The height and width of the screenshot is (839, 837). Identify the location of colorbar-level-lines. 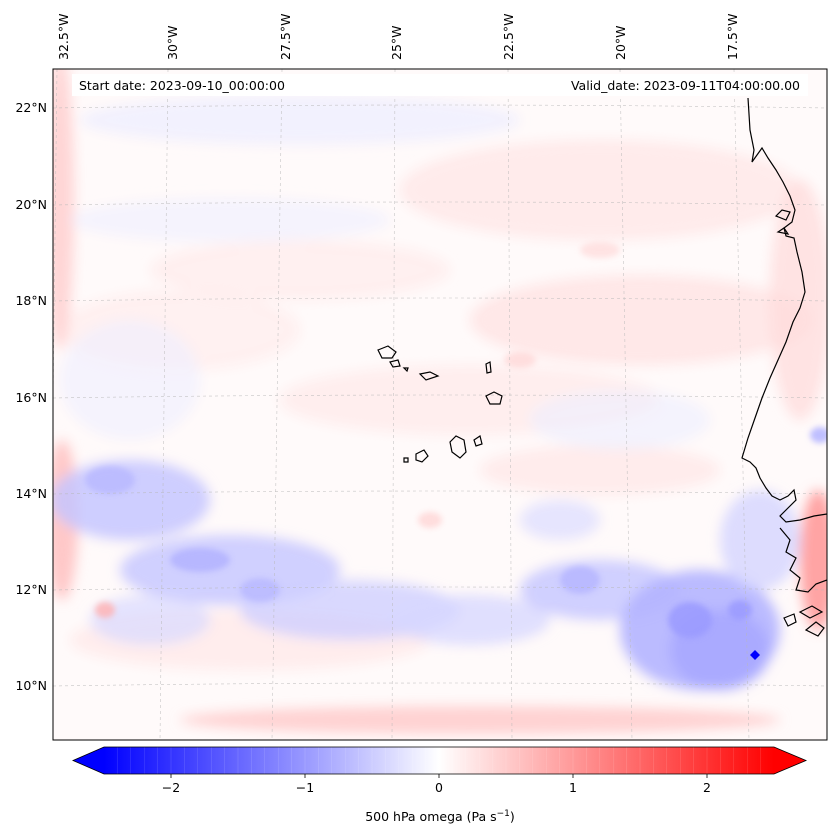
(439, 760).